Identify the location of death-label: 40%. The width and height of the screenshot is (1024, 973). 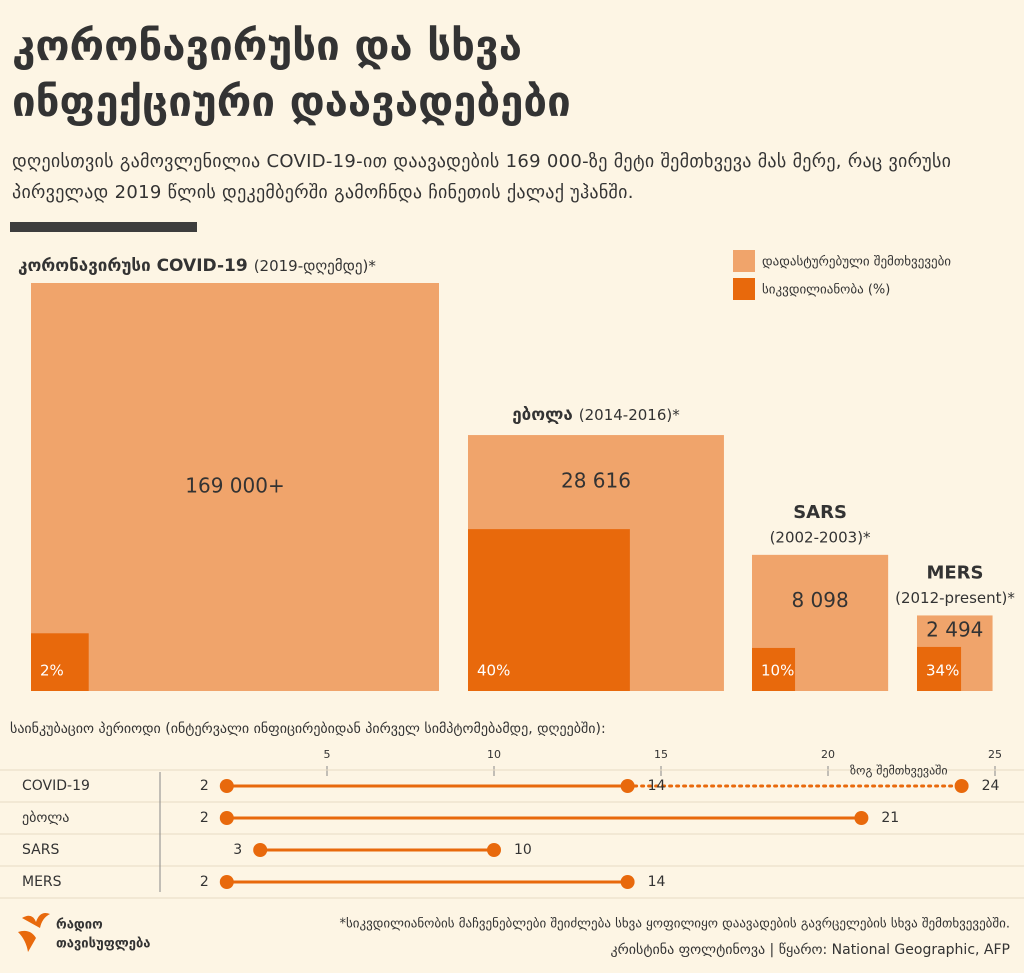
(493, 671).